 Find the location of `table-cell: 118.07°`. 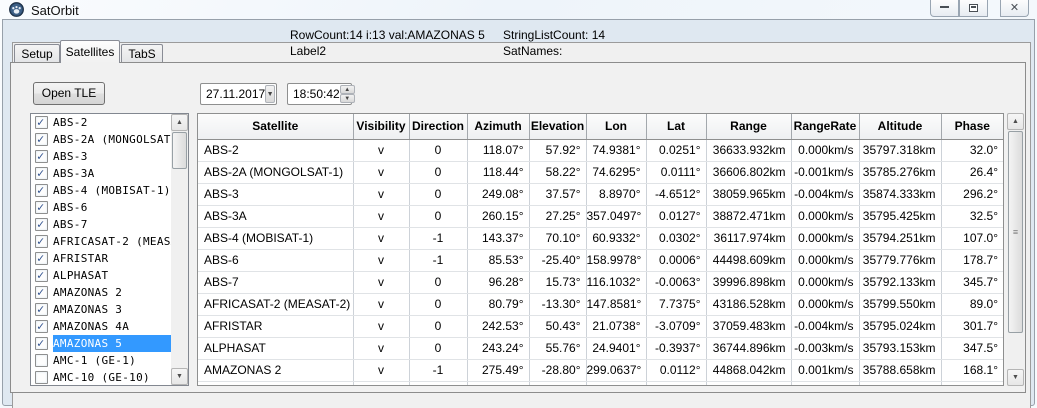

table-cell: 118.07° is located at coordinates (498, 150).